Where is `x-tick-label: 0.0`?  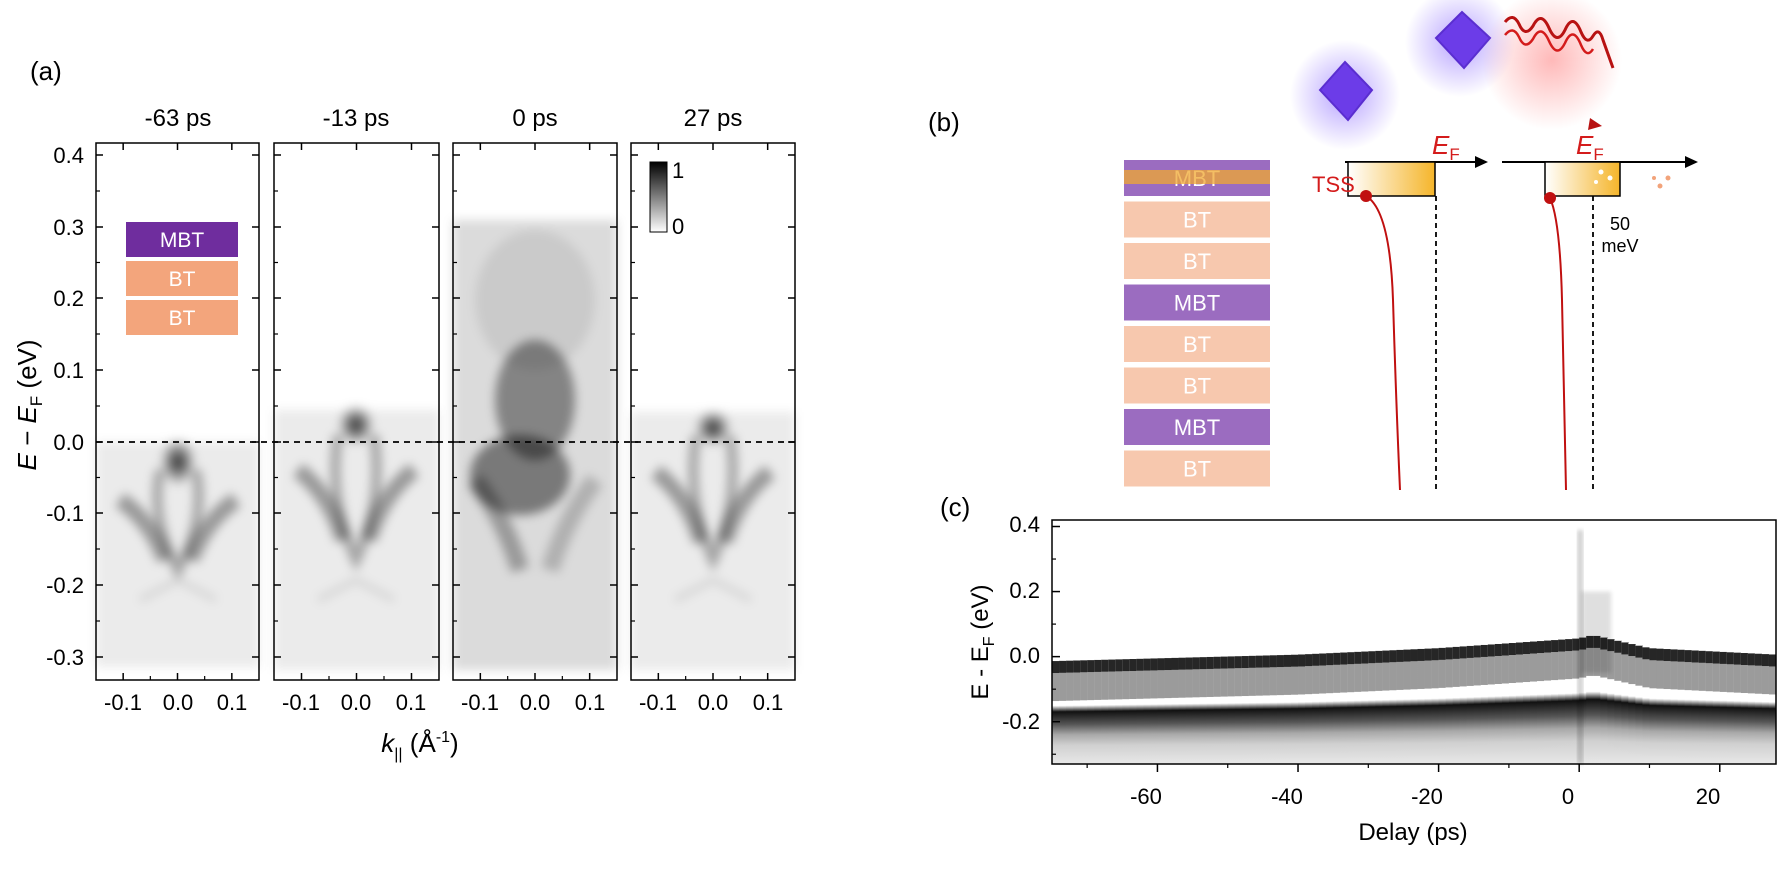 x-tick-label: 0.0 is located at coordinates (356, 702).